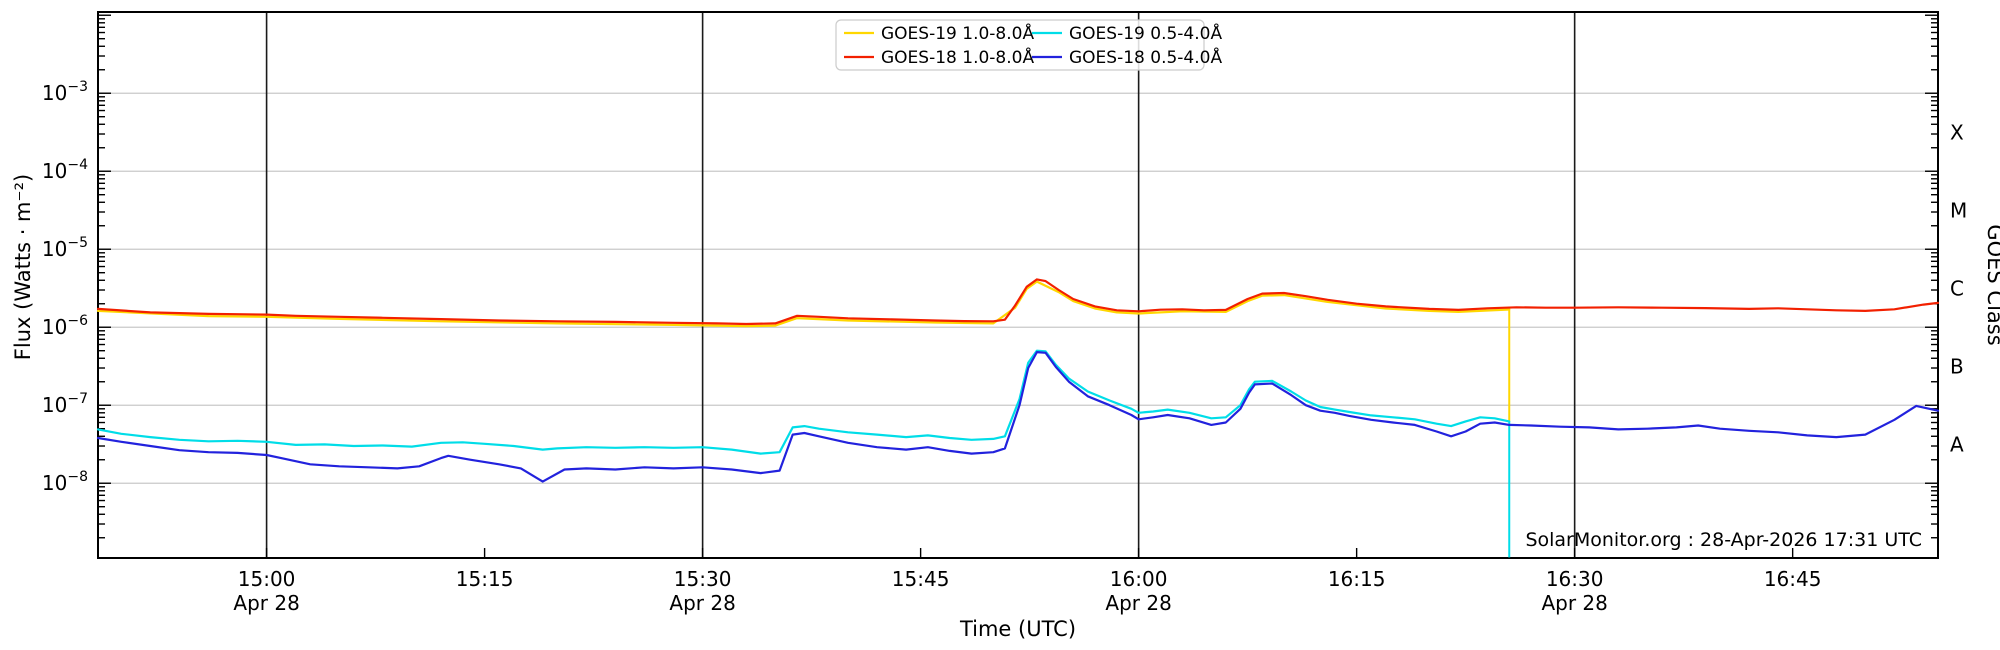 This screenshot has width=2000, height=650. What do you see at coordinates (702, 603) in the screenshot?
I see `x-date-label-15:30: Apr 28` at bounding box center [702, 603].